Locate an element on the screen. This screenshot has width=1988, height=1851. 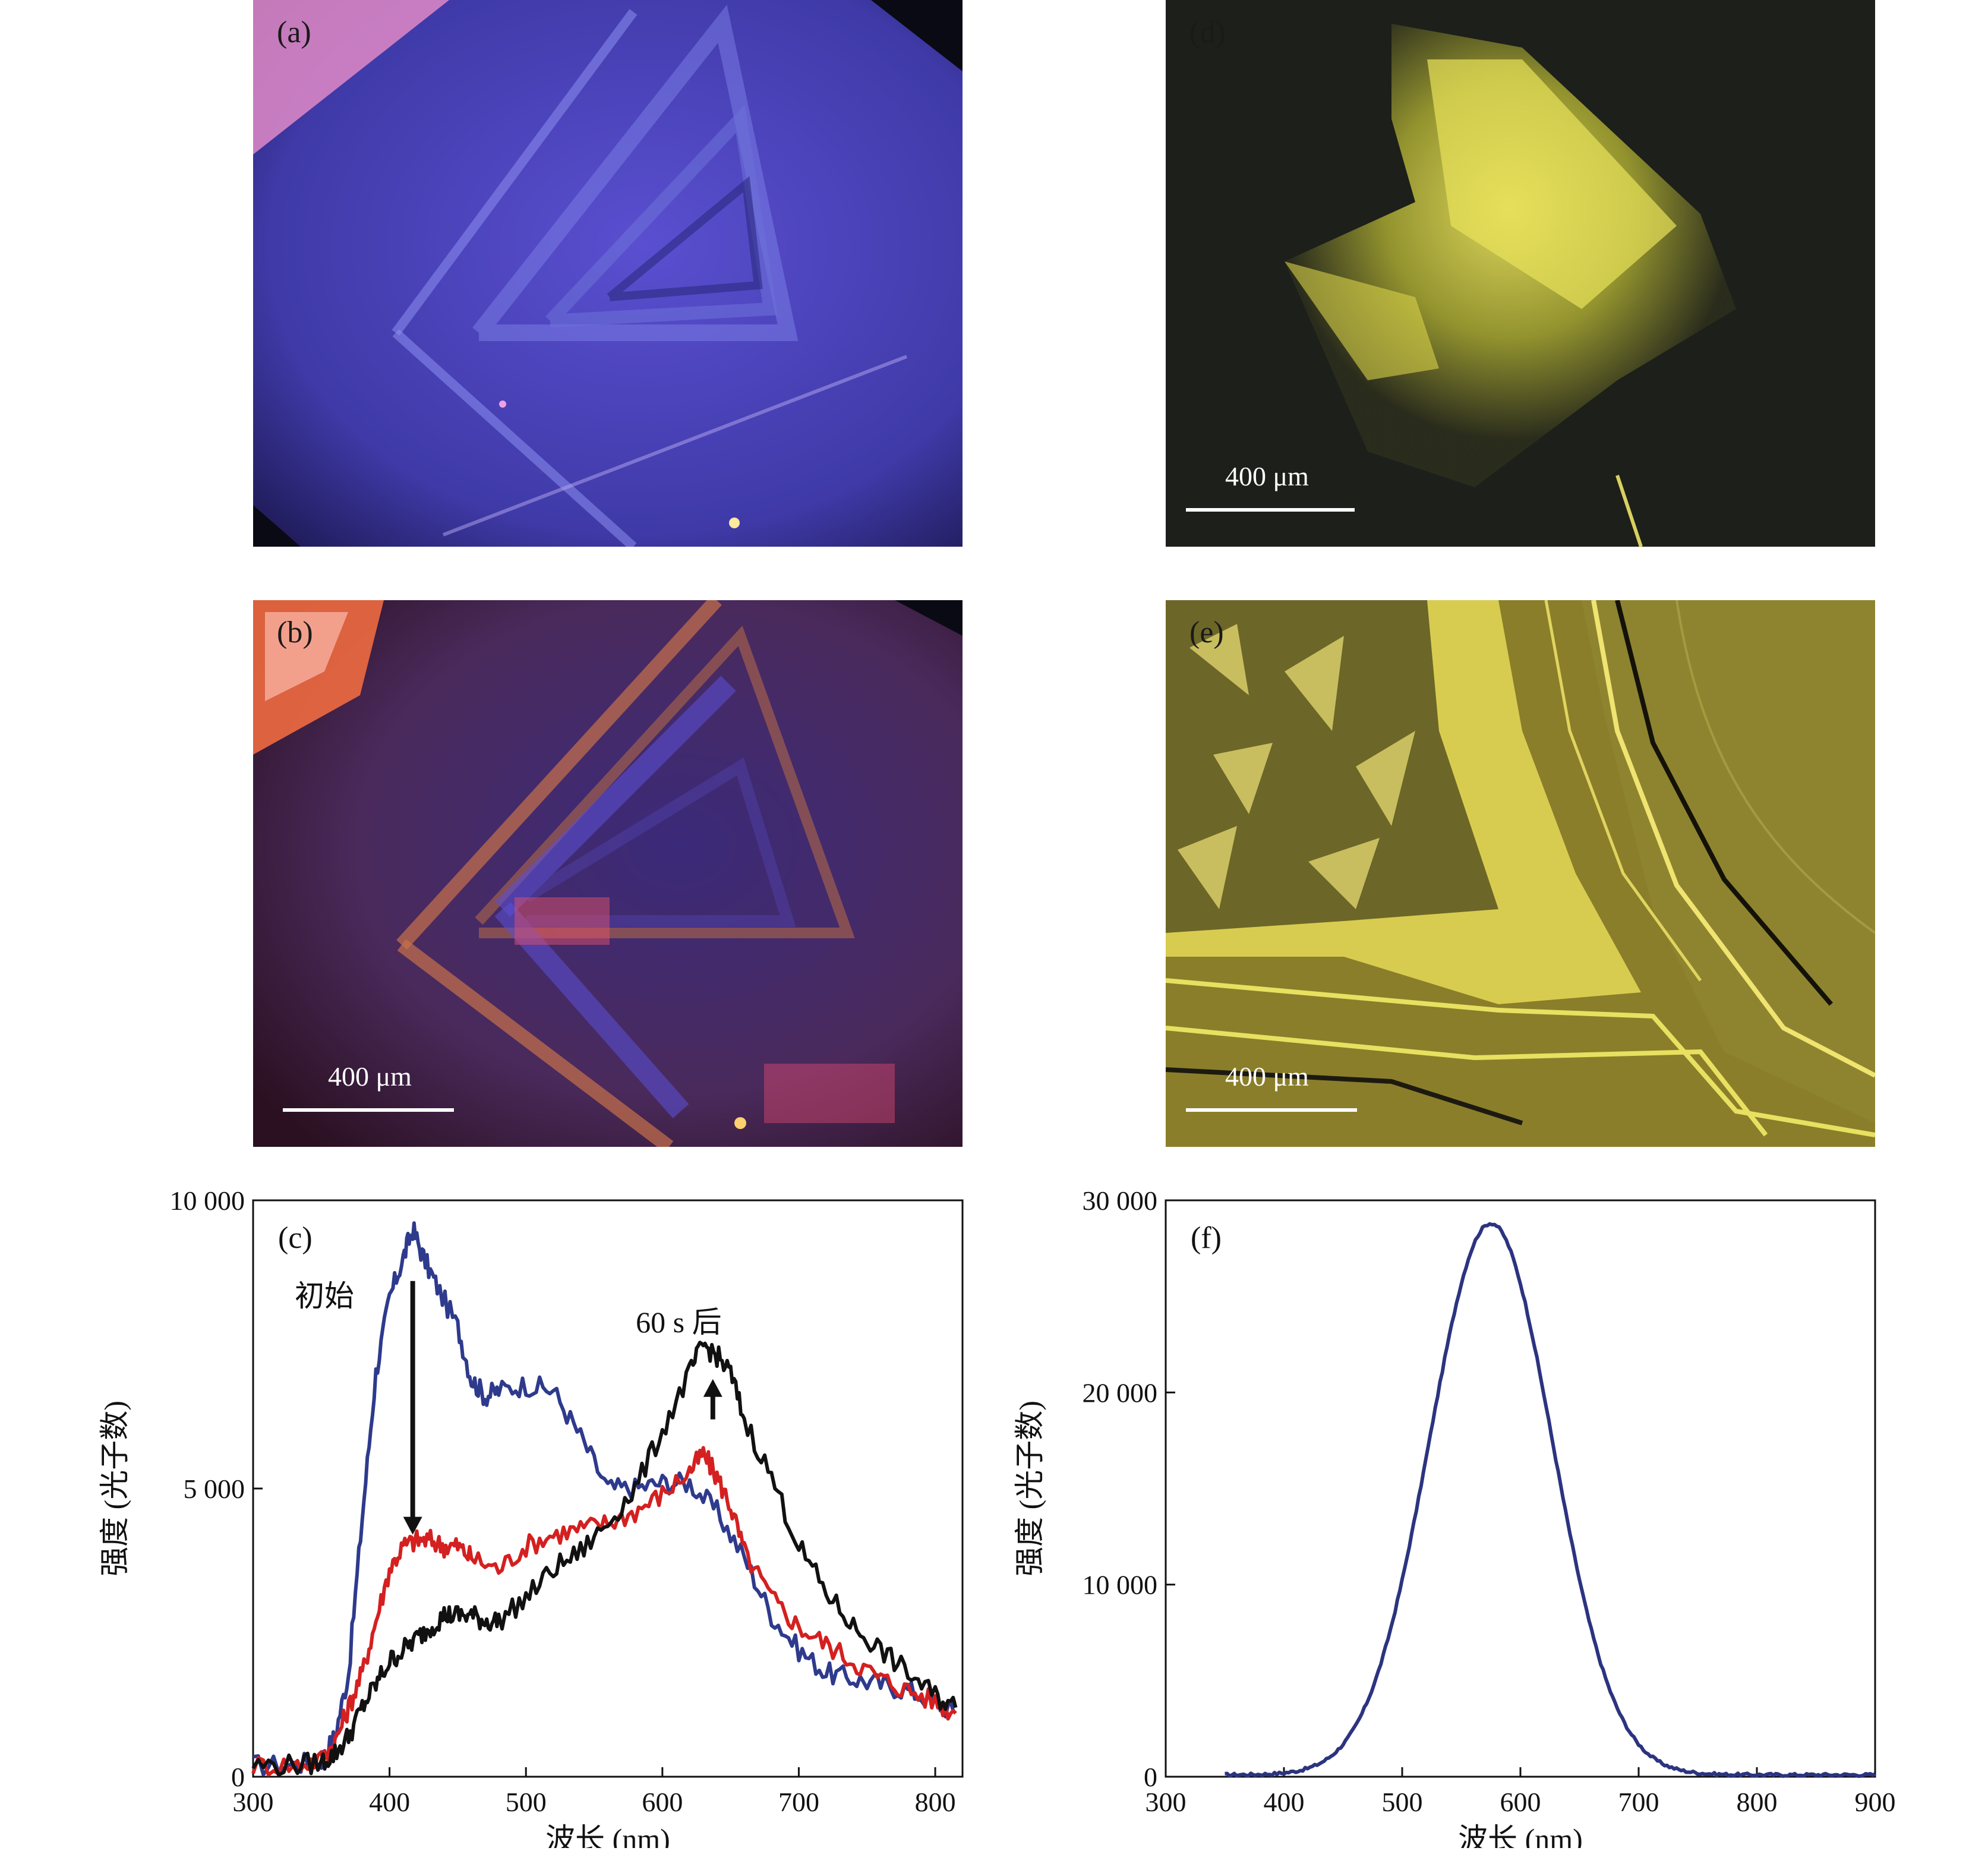
annotation-after: 60 s 后 is located at coordinates (678, 1322).